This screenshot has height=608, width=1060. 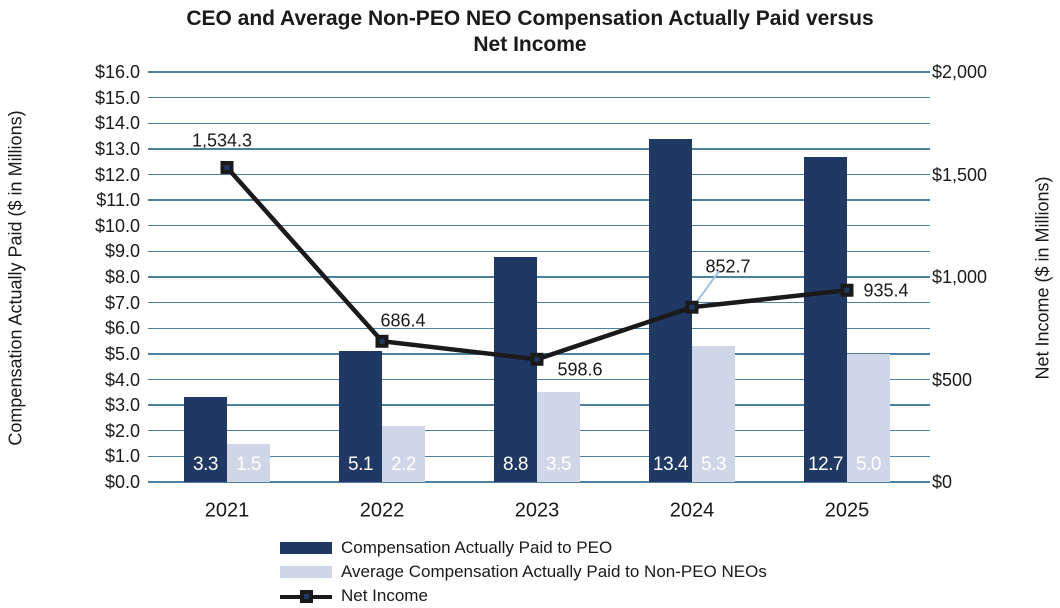 What do you see at coordinates (122, 277) in the screenshot?
I see `left-axis-tick-label: $8.0` at bounding box center [122, 277].